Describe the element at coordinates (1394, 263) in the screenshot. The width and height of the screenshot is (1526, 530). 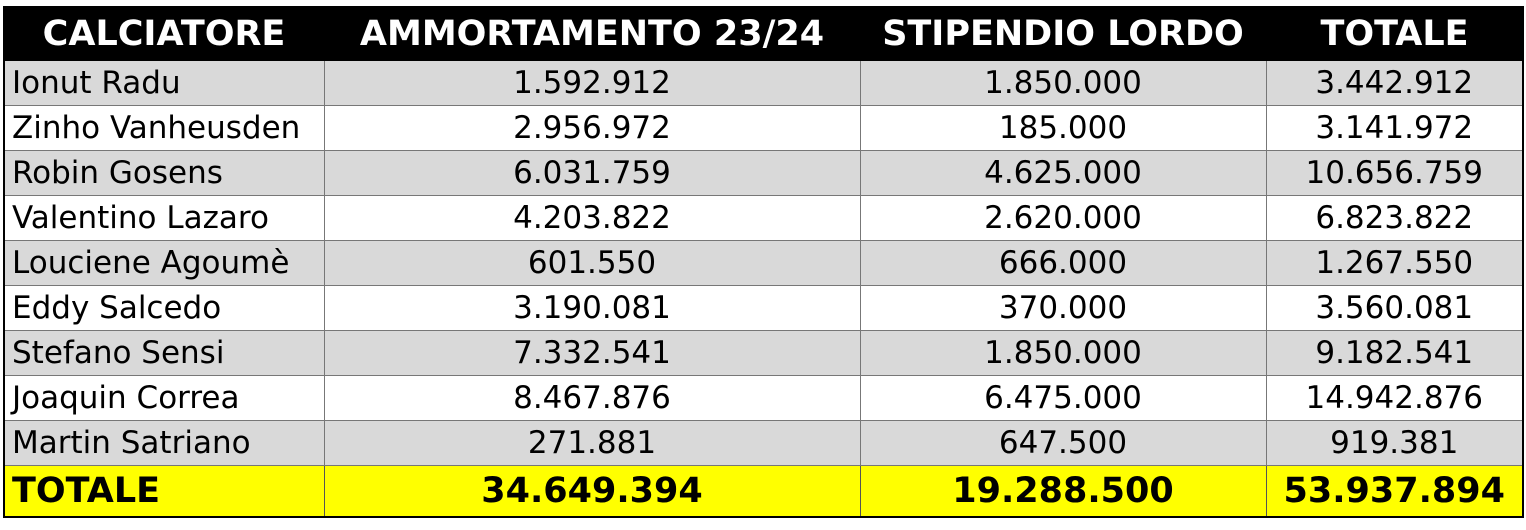
I see `total-cell: 1.267.550` at that location.